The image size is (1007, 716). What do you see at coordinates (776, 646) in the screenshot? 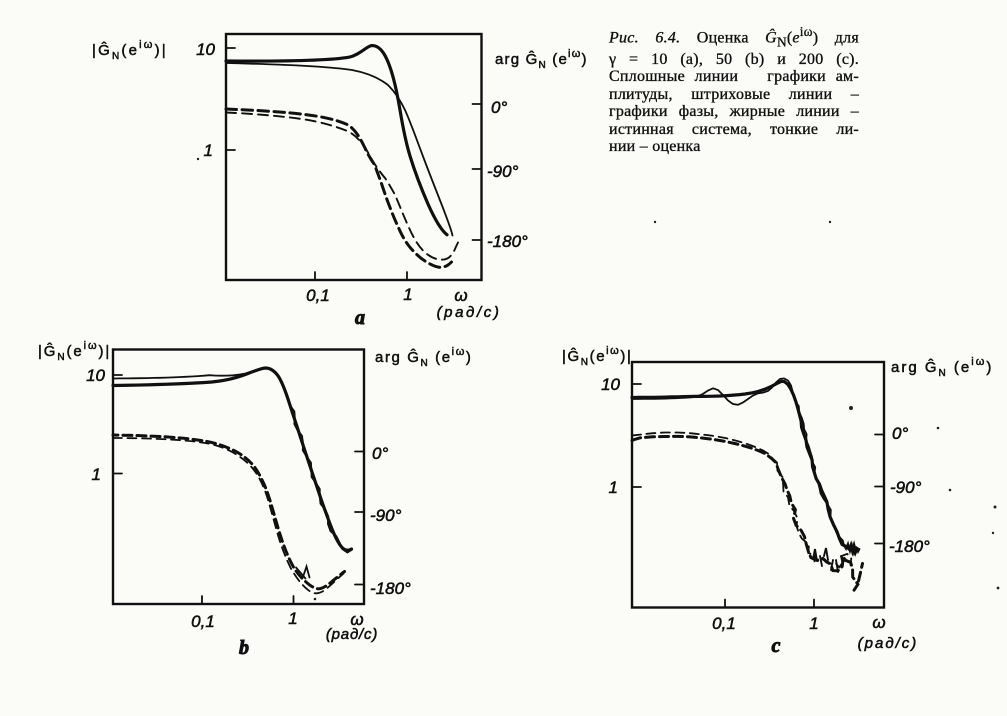
I see `svg-text: c` at bounding box center [776, 646].